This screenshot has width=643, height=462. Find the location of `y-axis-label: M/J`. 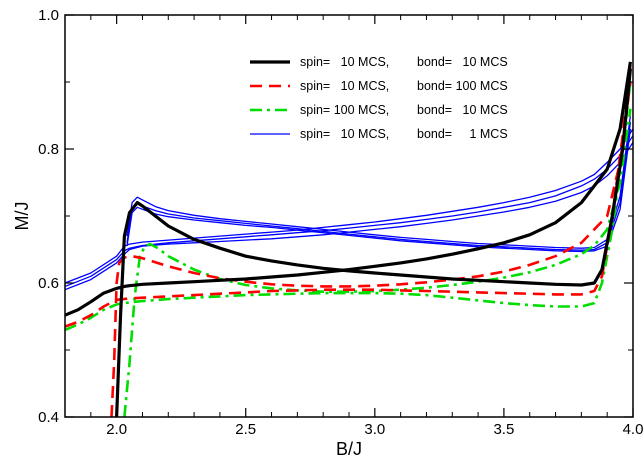

y-axis-label: M/J is located at coordinates (22, 216).